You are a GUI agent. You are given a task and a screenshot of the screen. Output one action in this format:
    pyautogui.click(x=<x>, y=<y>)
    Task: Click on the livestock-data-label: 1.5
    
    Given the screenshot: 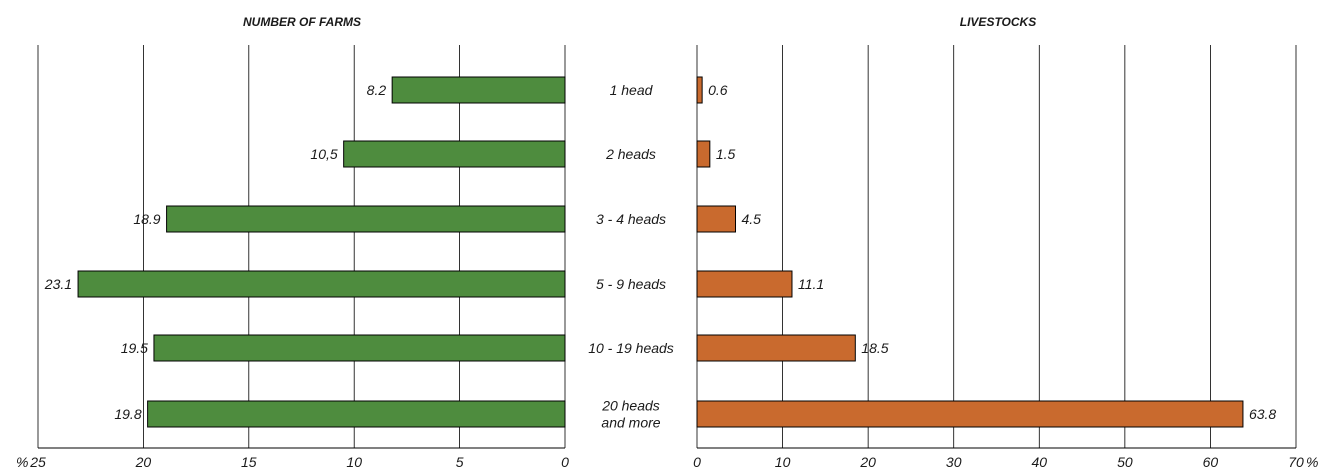 What is the action you would take?
    pyautogui.click(x=726, y=154)
    